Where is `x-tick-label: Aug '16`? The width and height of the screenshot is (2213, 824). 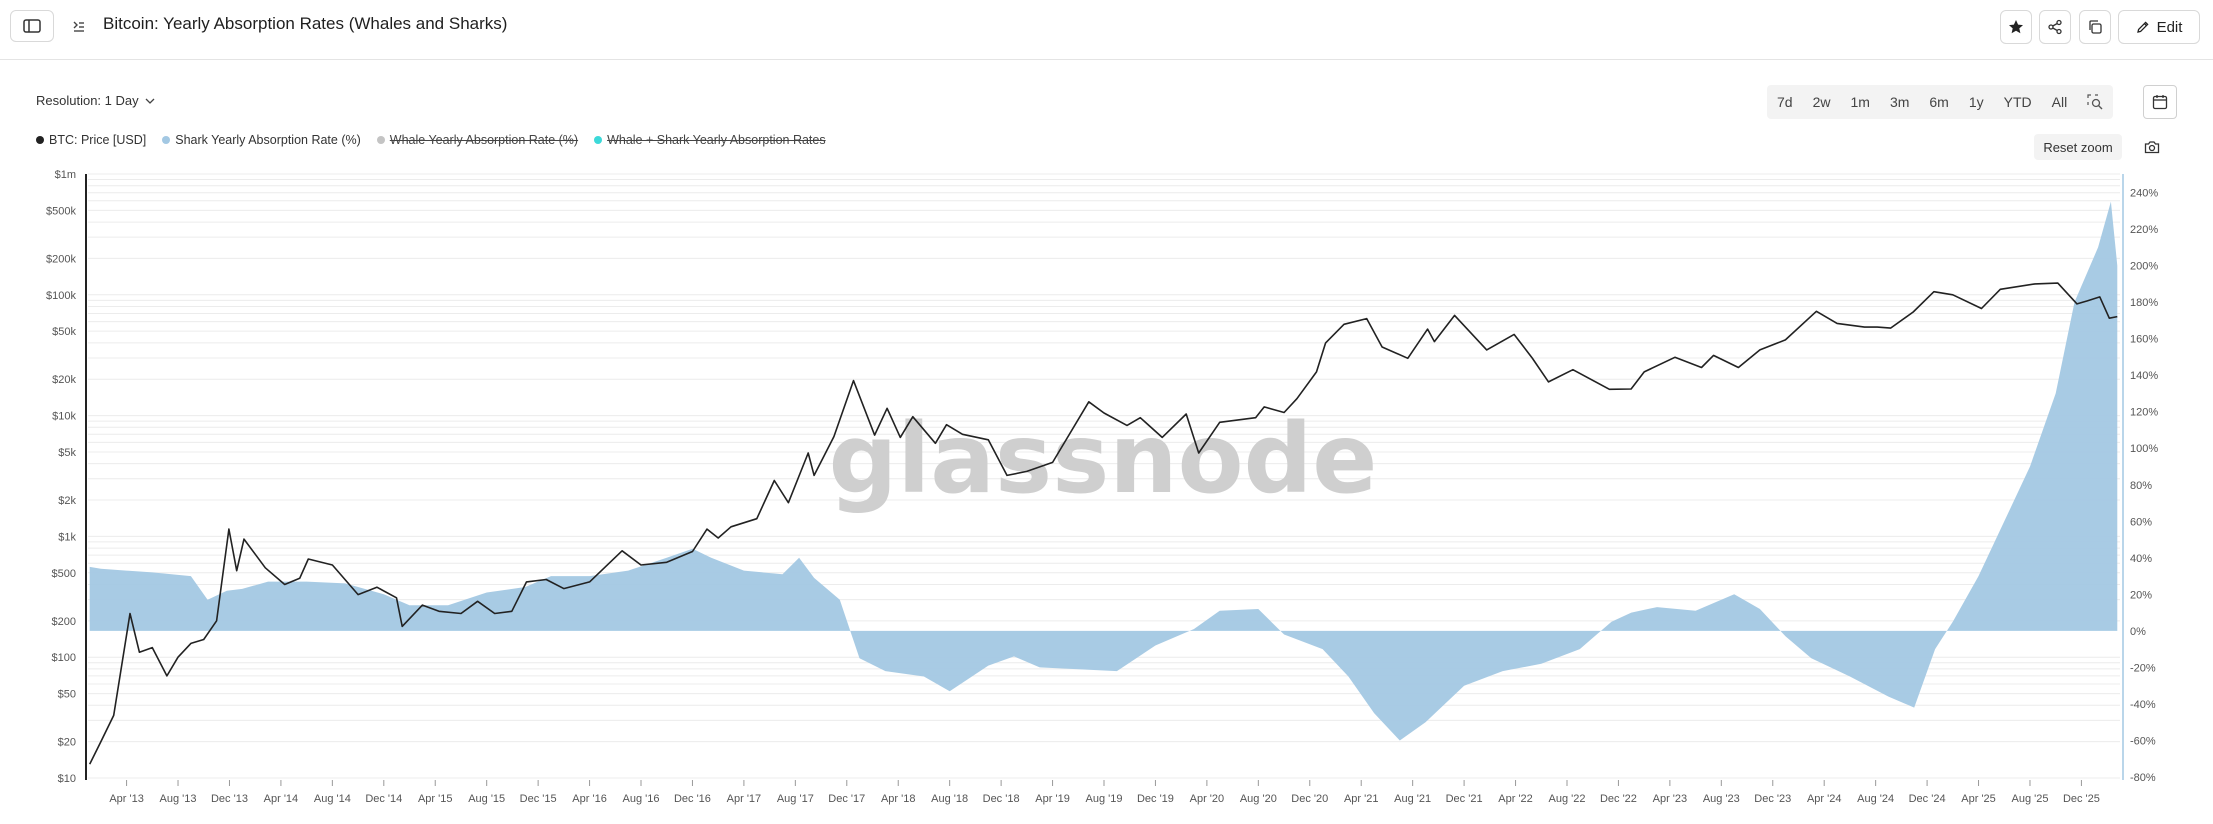 x-tick-label: Aug '16 is located at coordinates (641, 799).